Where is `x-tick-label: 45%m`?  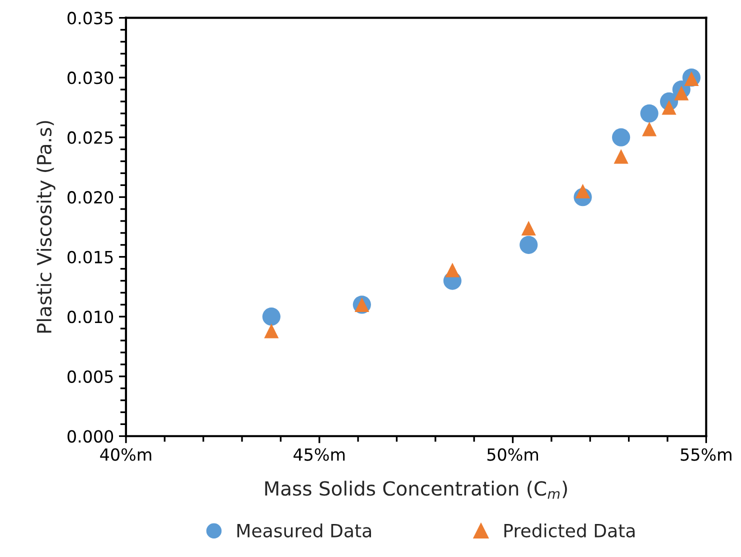
x-tick-label: 45%m is located at coordinates (319, 454).